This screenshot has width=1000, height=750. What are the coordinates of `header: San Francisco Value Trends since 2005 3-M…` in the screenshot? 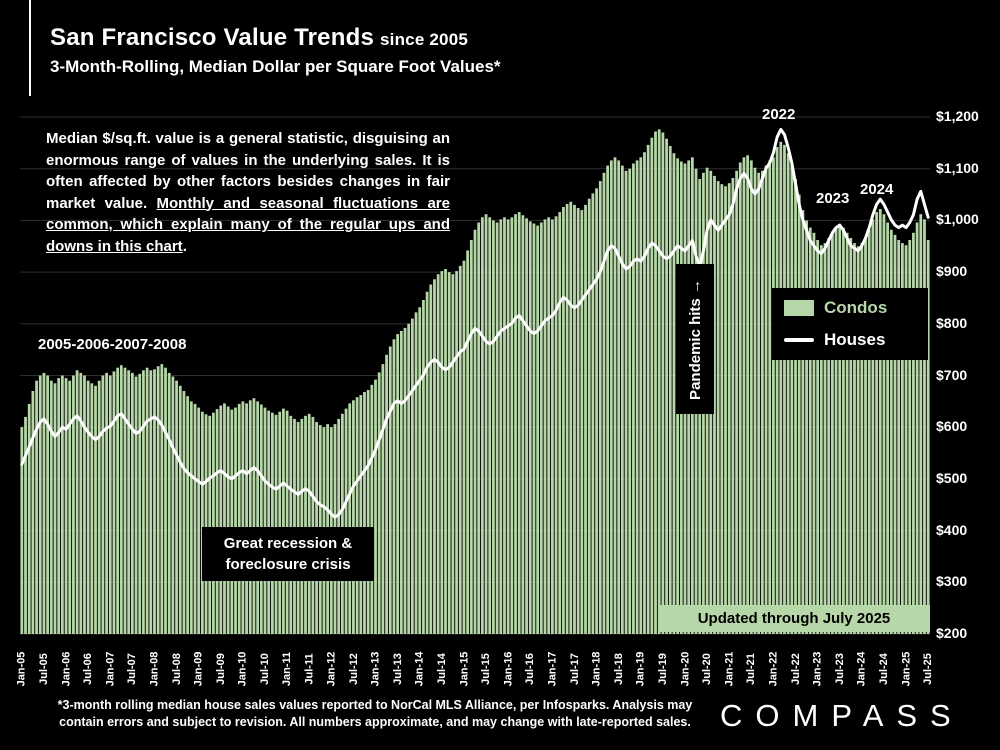 It's located at (275, 50).